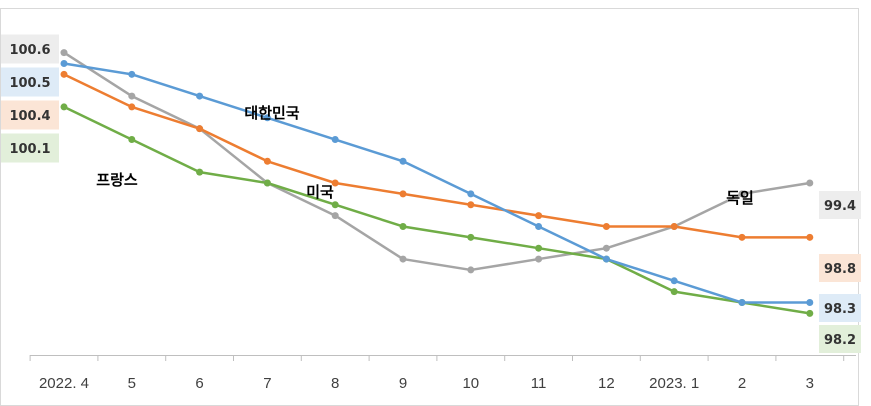  What do you see at coordinates (320, 192) in the screenshot?
I see `series-name-label: 미국` at bounding box center [320, 192].